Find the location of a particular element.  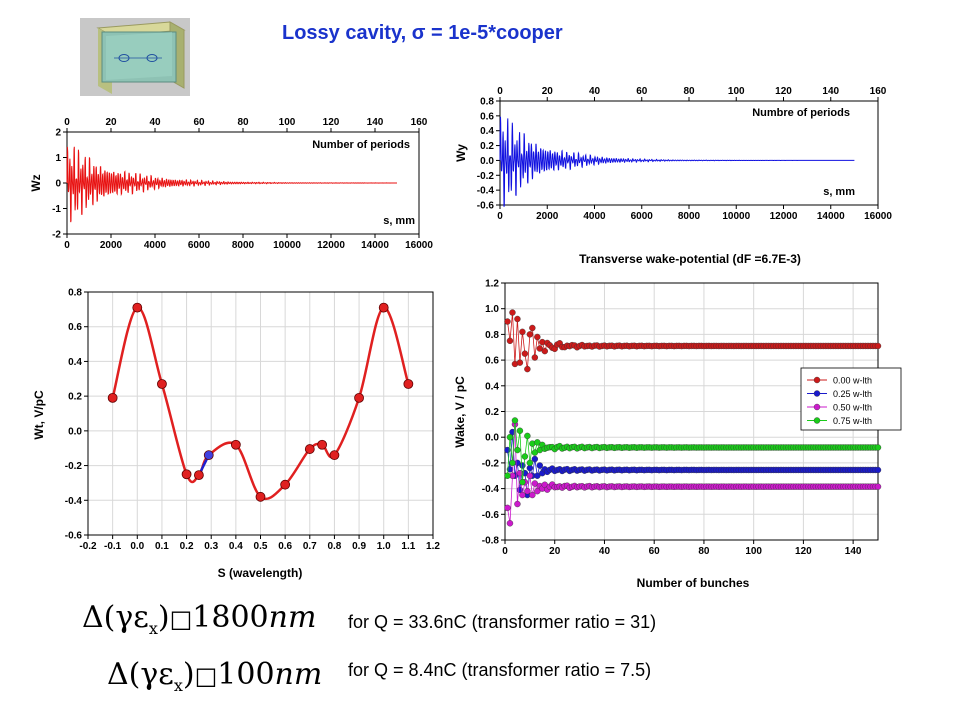

x-tick-label: 12000 is located at coordinates (331, 245).